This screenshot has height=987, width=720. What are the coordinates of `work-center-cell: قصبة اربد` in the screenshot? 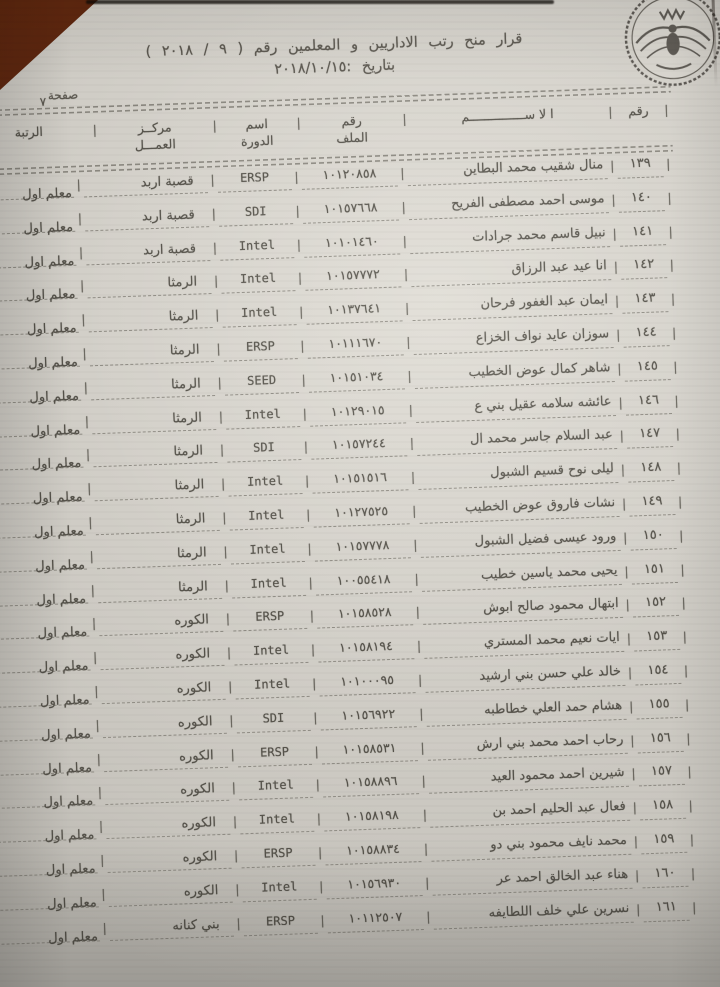 It's located at (146, 184).